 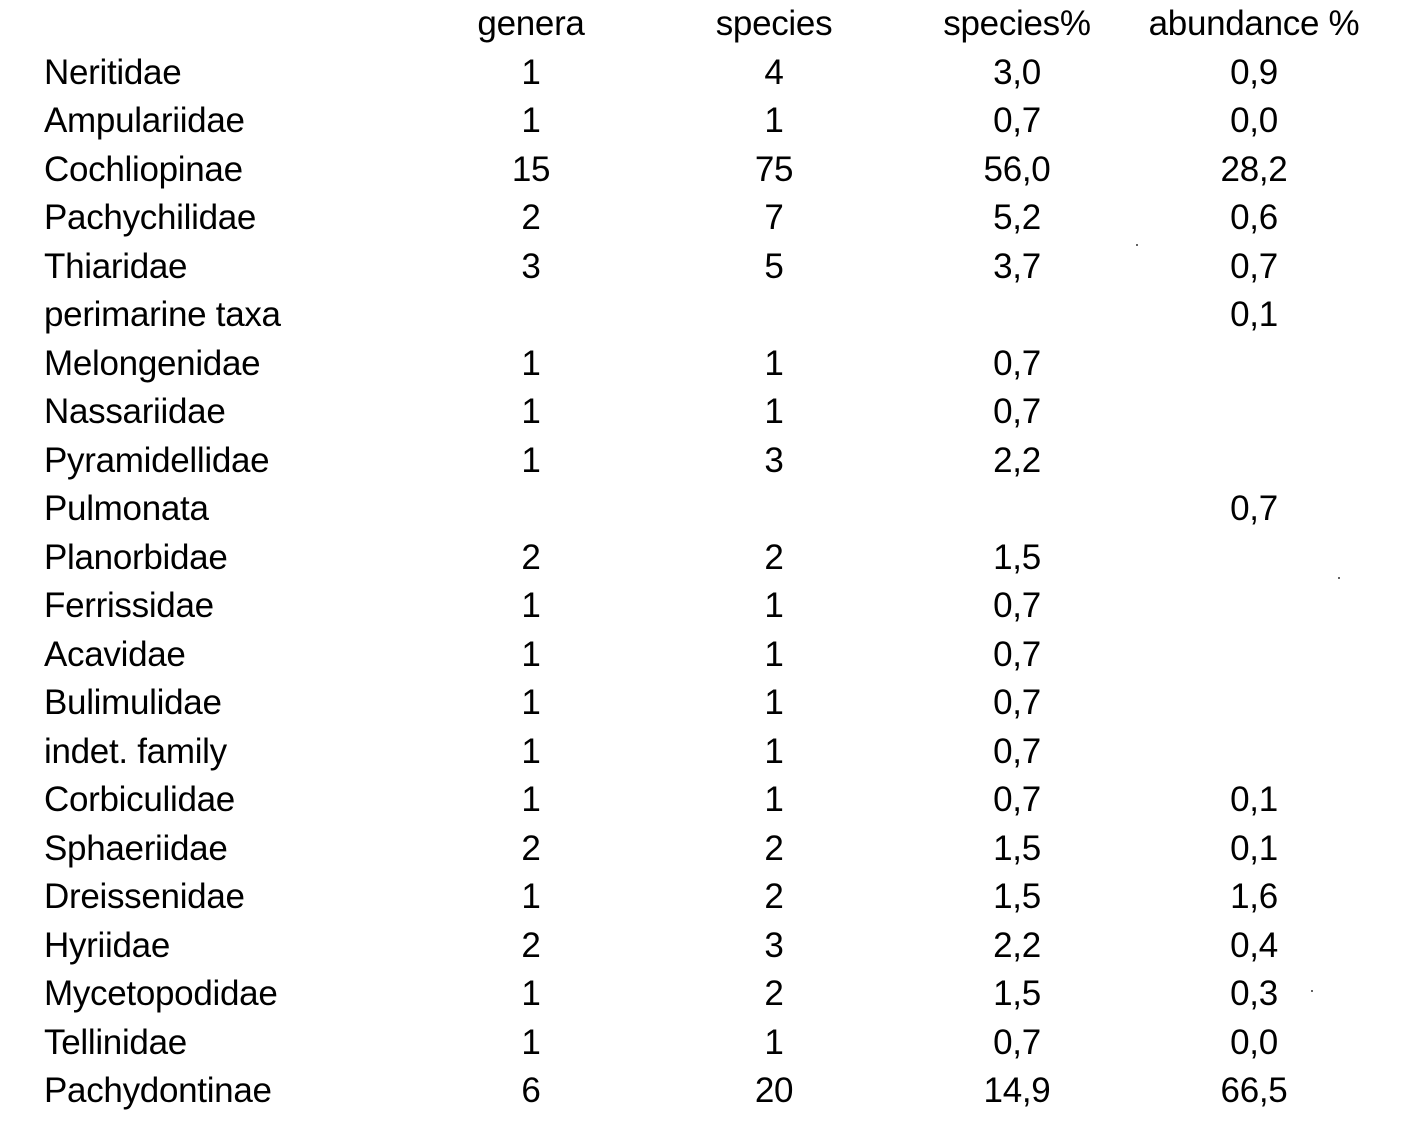 What do you see at coordinates (531, 23) in the screenshot?
I see `header-genera: genera` at bounding box center [531, 23].